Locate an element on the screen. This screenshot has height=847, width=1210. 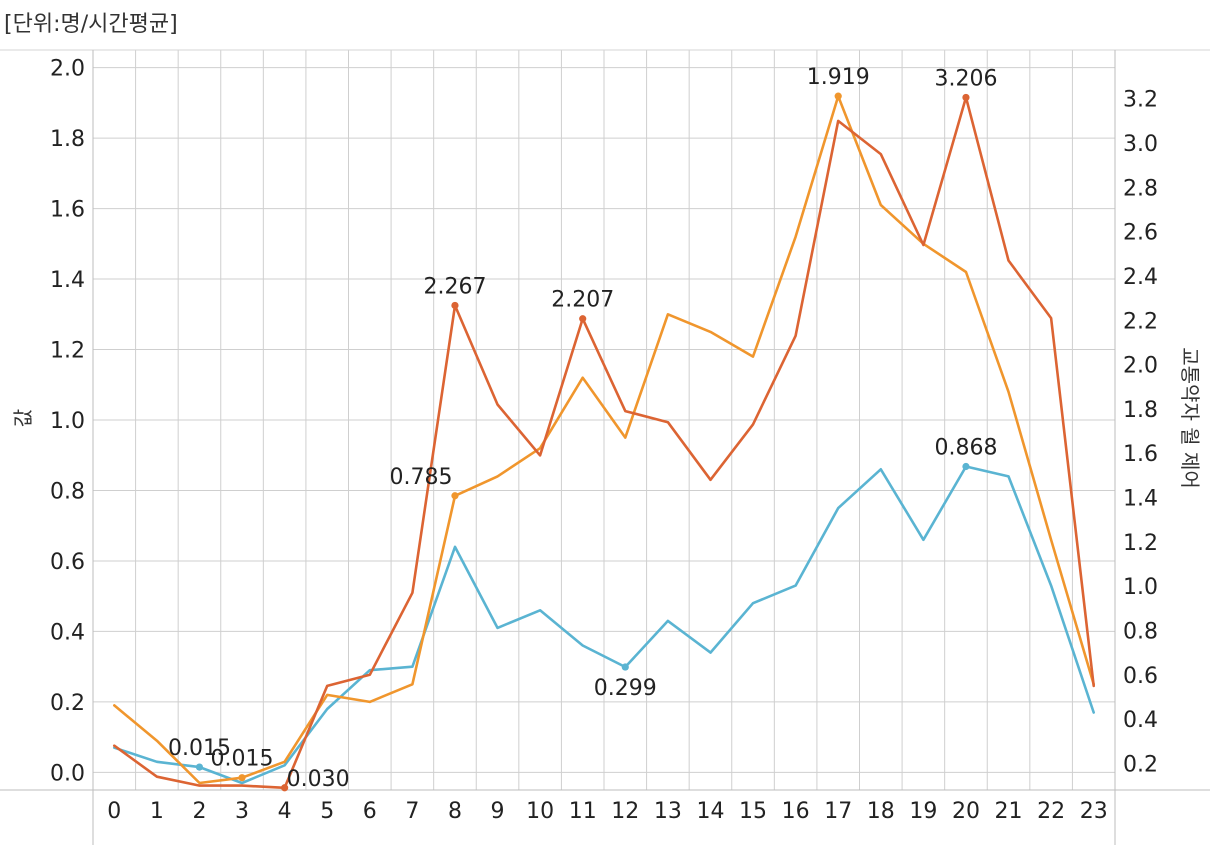
x-tick-label: 15 is located at coordinates (753, 811).